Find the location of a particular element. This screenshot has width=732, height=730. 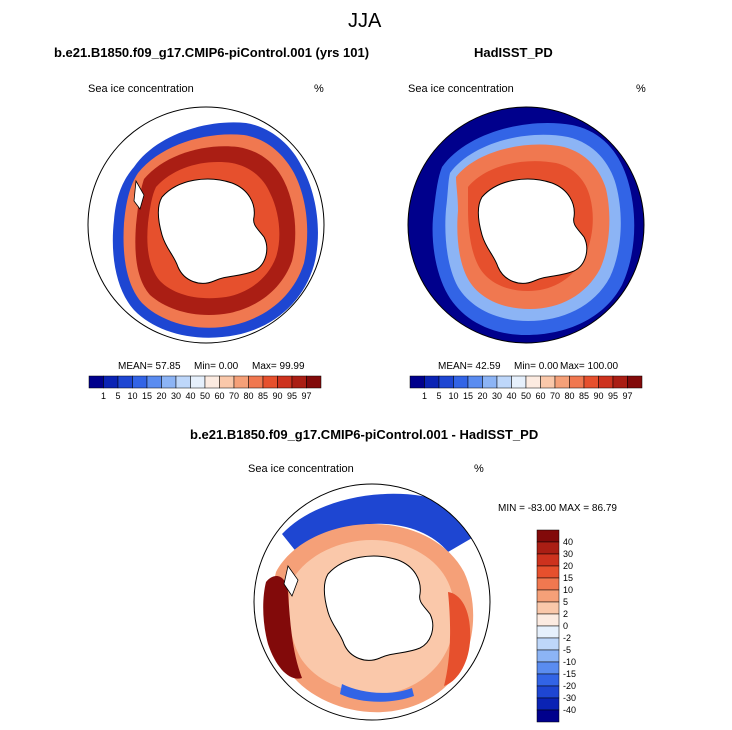

panel2-colorbar-tick-label: 85 is located at coordinates (584, 396).